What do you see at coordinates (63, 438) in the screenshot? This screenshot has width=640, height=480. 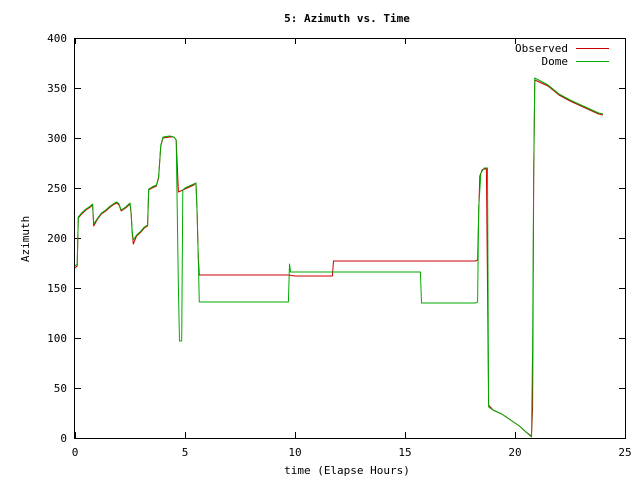 I see `y-tick-label: 0` at bounding box center [63, 438].